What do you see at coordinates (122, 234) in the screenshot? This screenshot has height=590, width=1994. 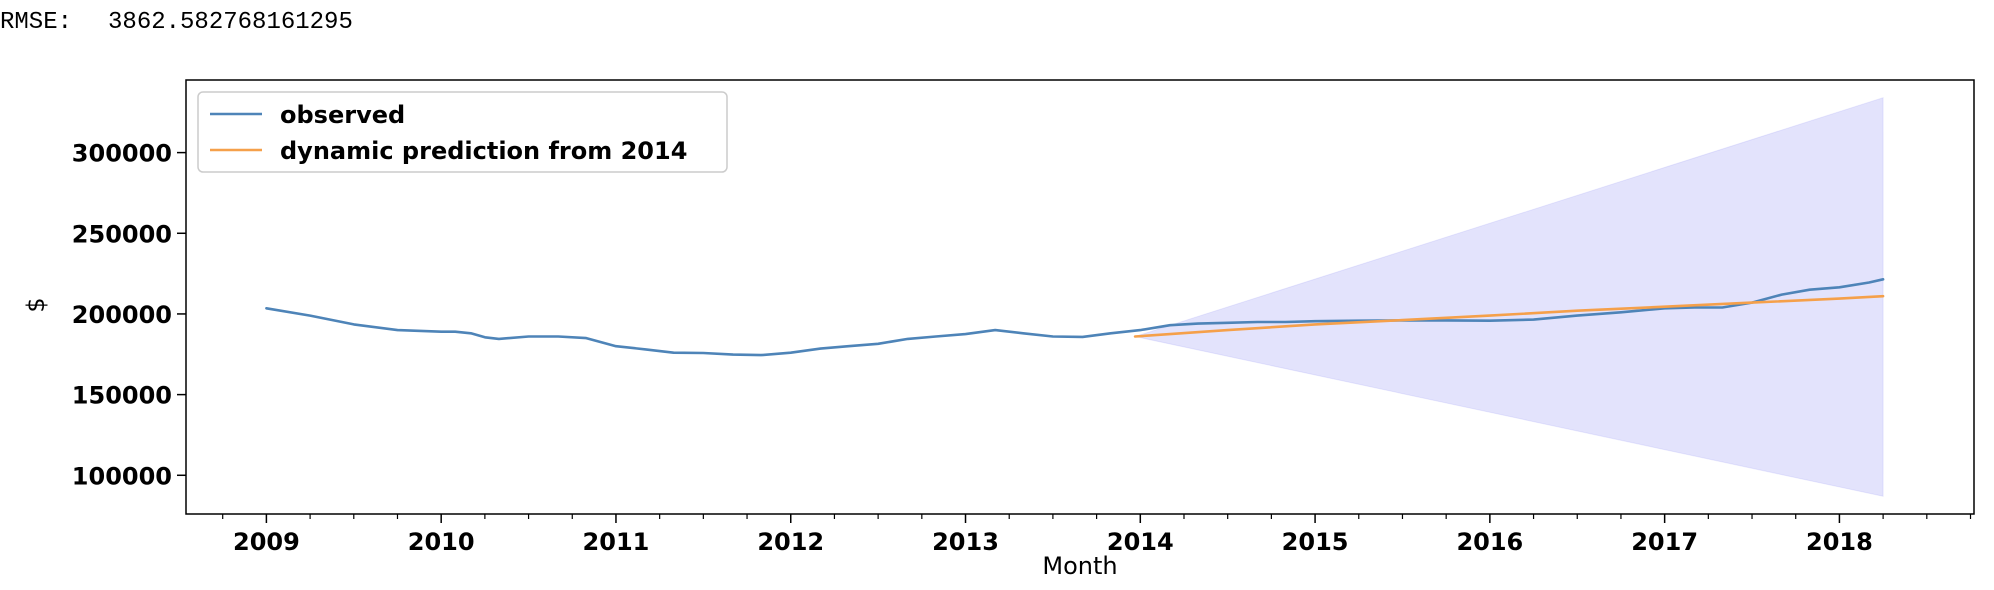 I see `y-tick-label: 250000` at bounding box center [122, 234].